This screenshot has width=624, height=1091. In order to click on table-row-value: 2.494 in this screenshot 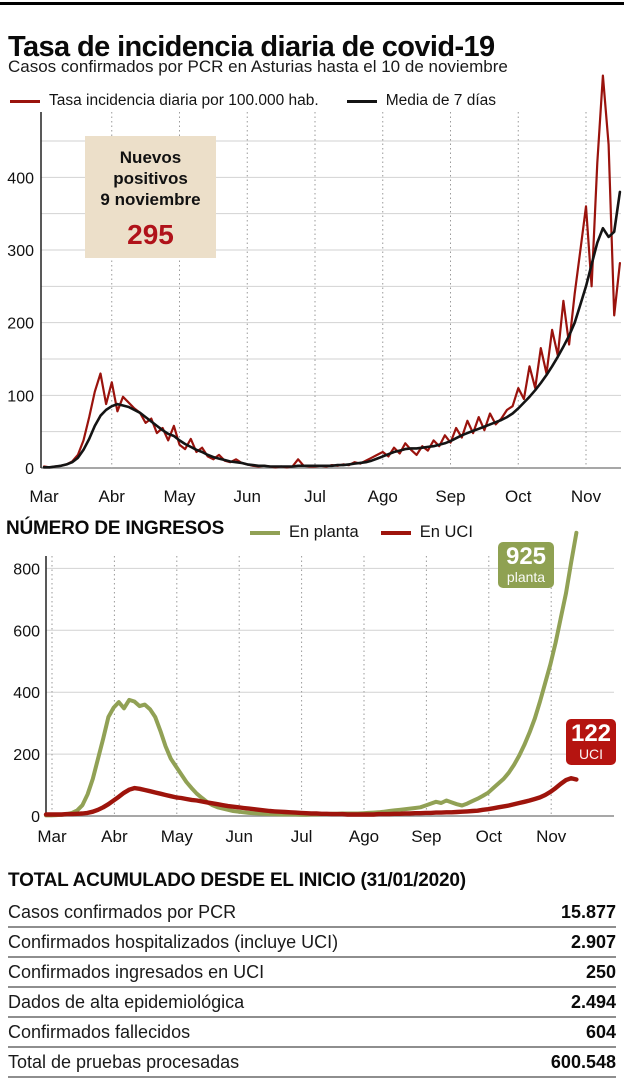, I will do `click(593, 1001)`.